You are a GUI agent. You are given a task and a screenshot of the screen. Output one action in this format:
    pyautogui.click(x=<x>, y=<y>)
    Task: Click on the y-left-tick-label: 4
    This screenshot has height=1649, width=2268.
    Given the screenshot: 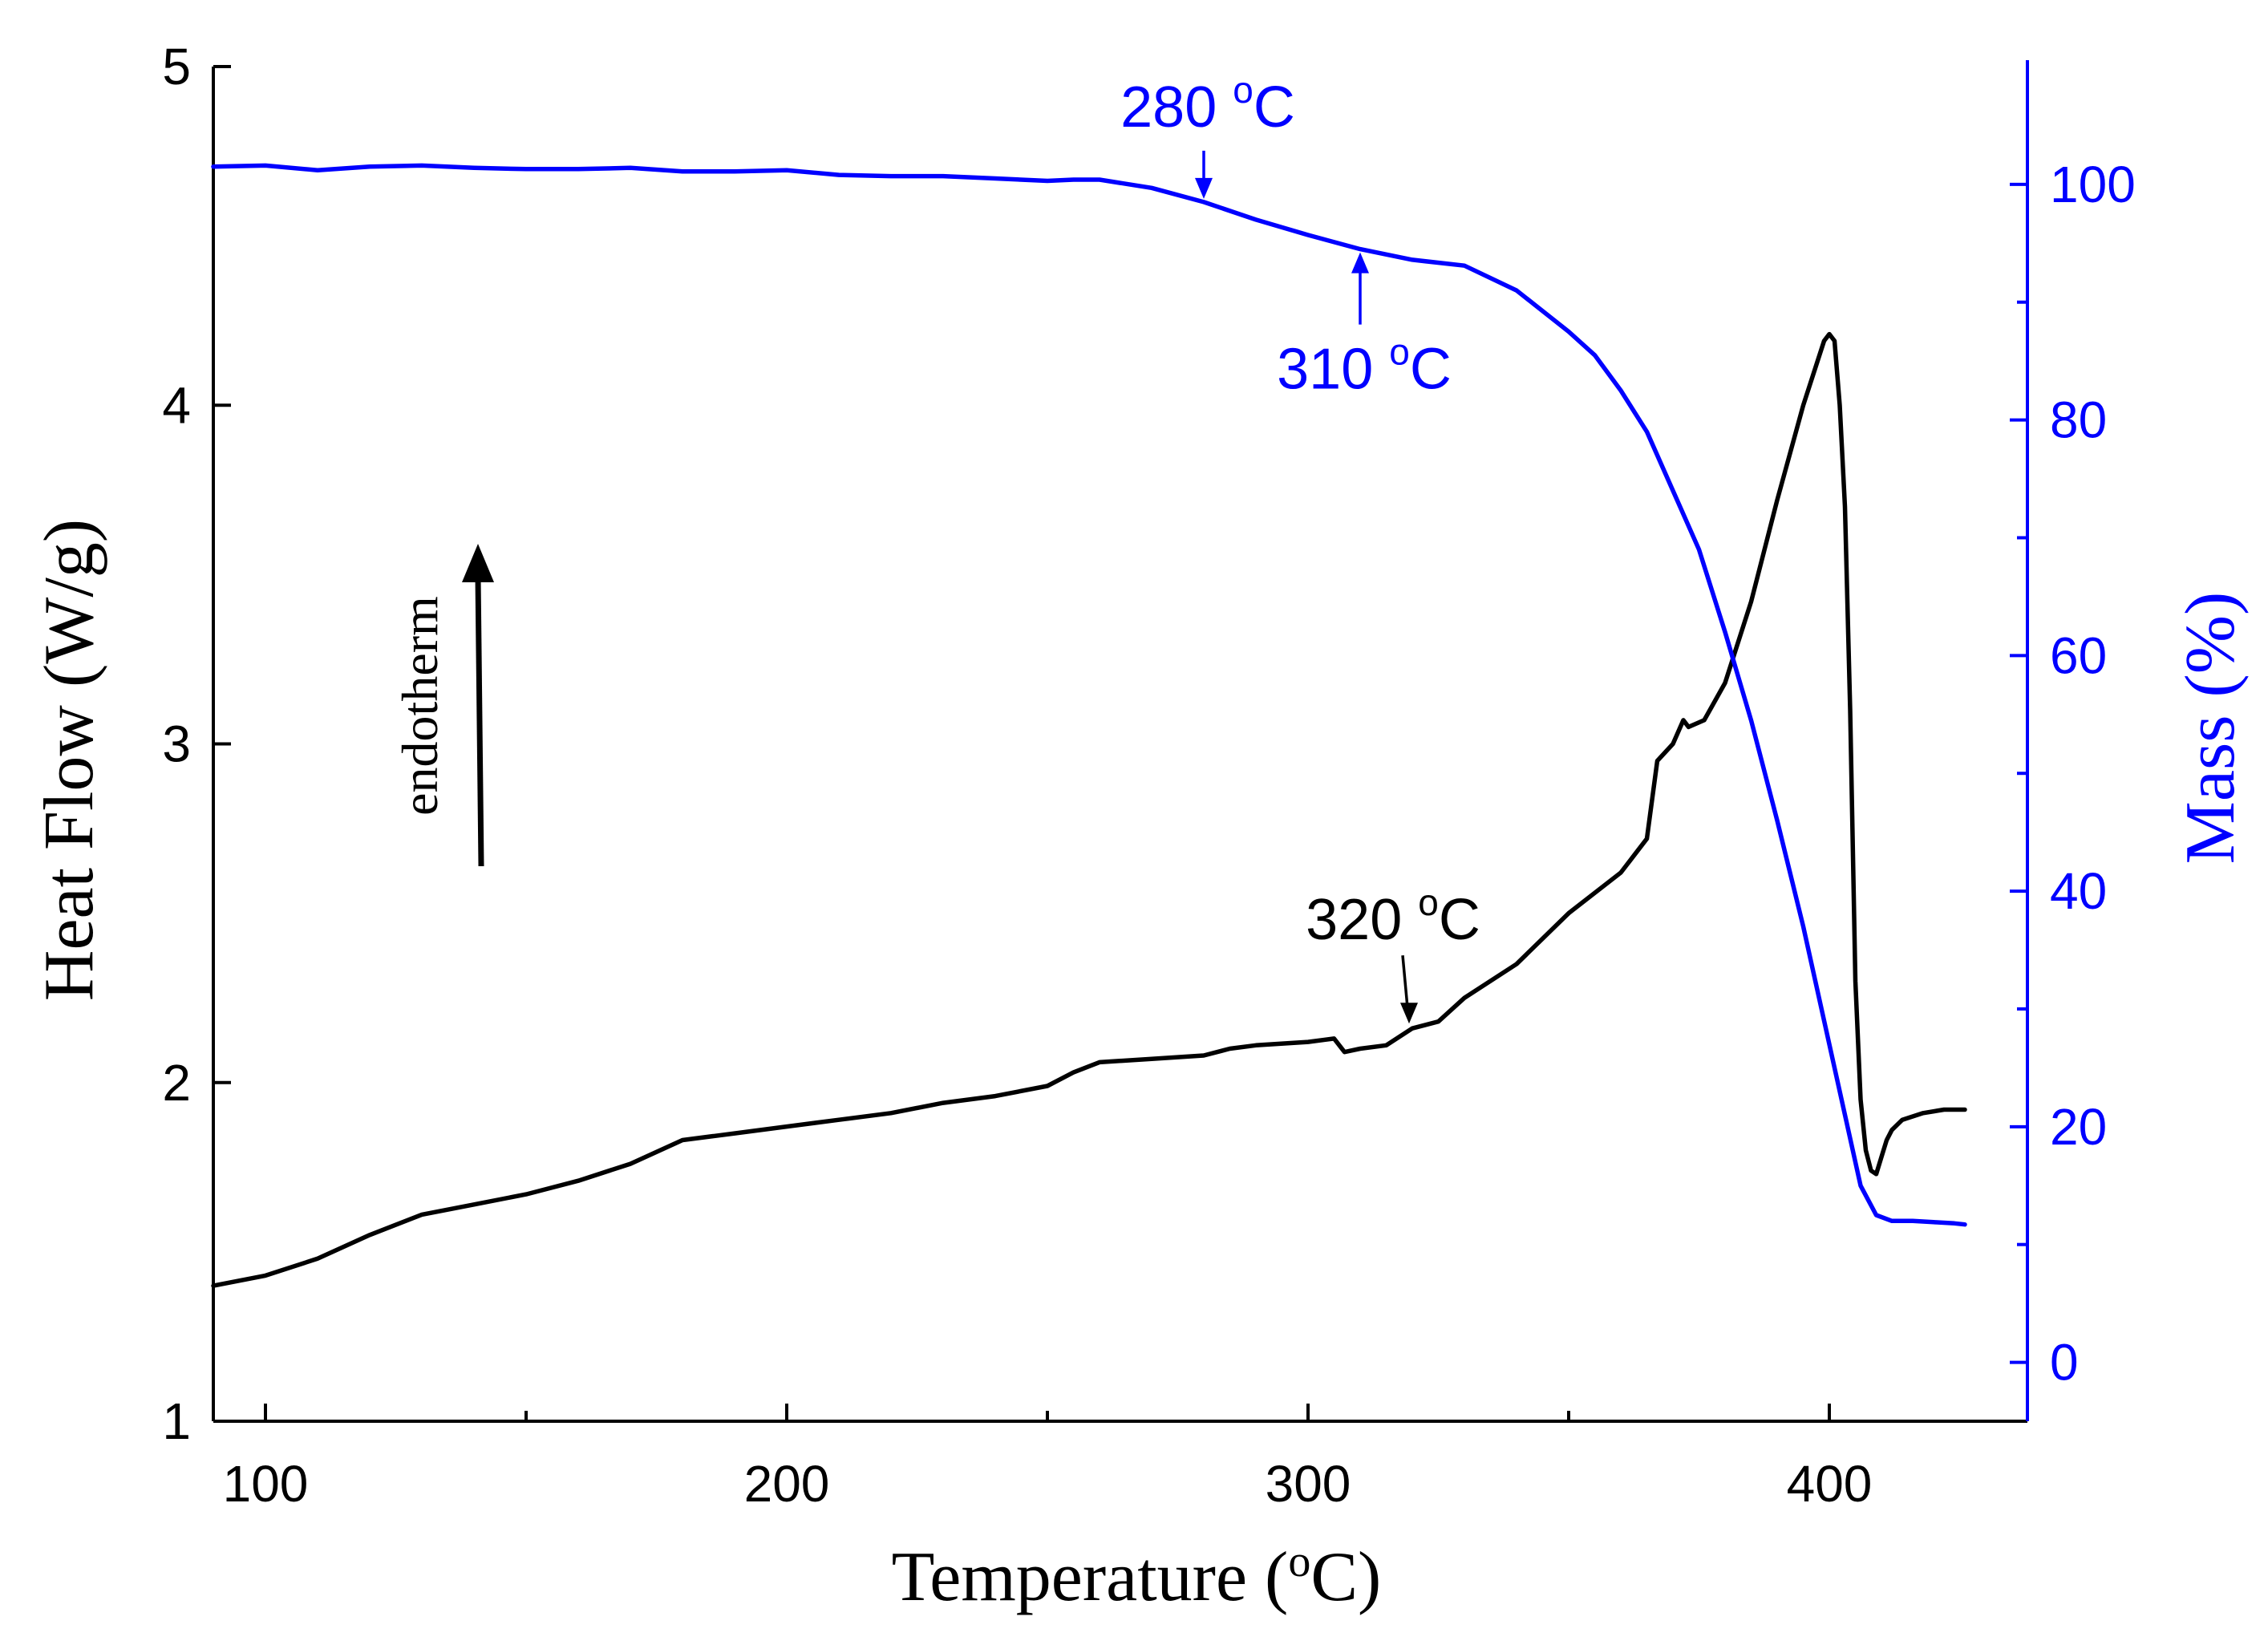 What is the action you would take?
    pyautogui.click(x=177, y=405)
    